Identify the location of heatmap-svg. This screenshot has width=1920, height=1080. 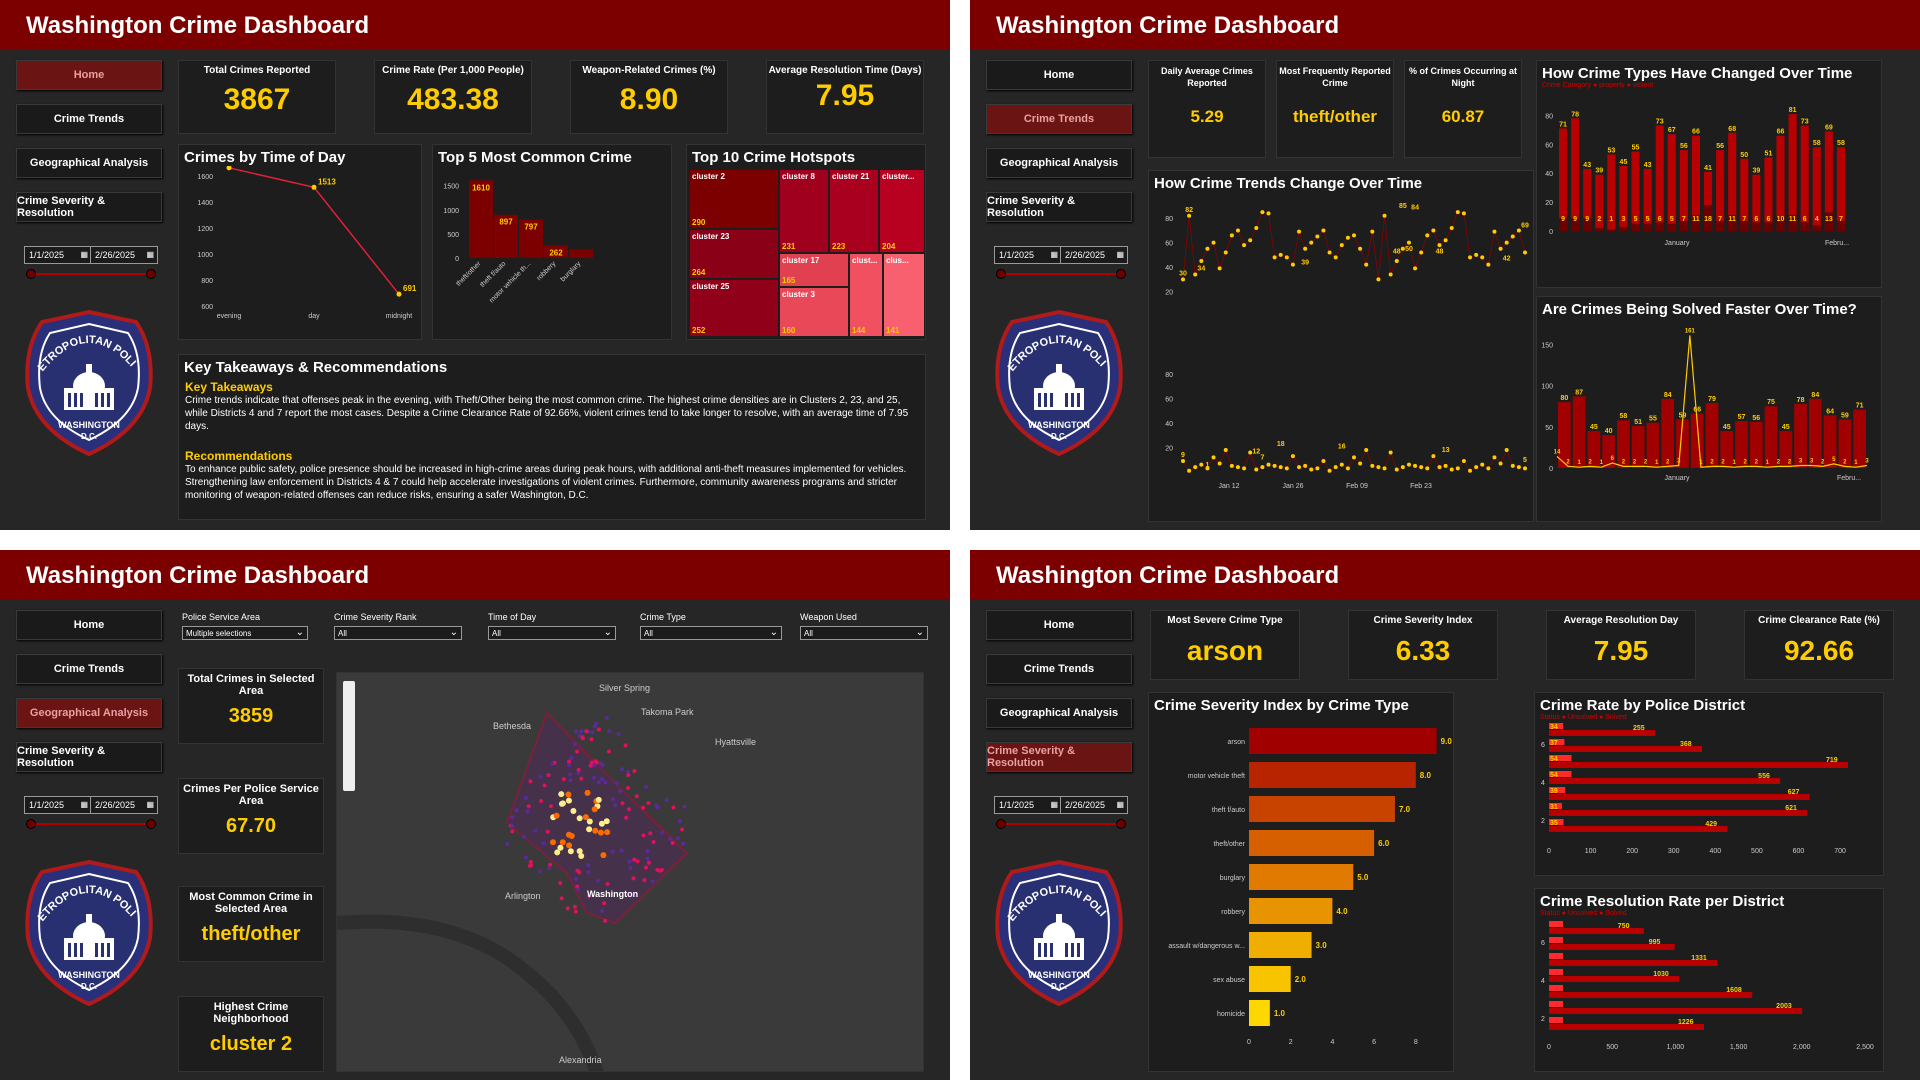
(630, 872).